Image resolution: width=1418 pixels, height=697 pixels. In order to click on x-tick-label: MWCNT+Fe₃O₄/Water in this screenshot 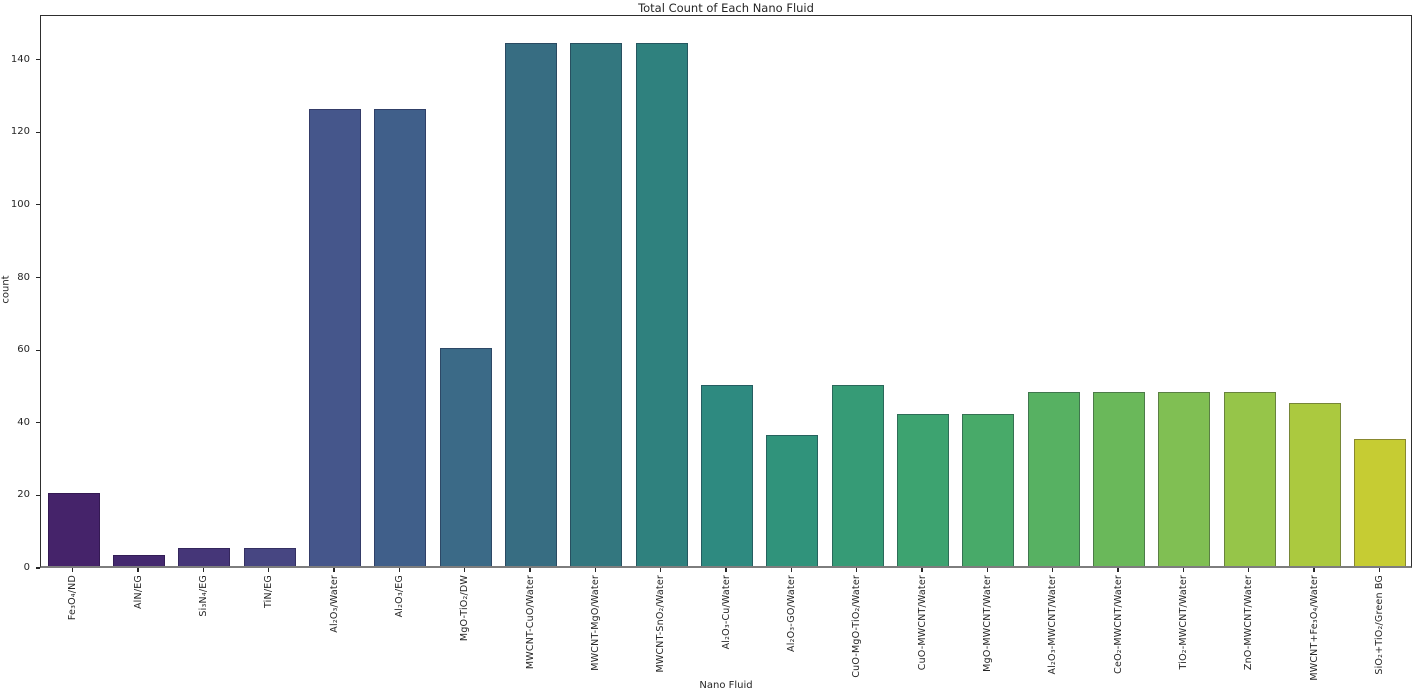, I will do `click(1314, 628)`.